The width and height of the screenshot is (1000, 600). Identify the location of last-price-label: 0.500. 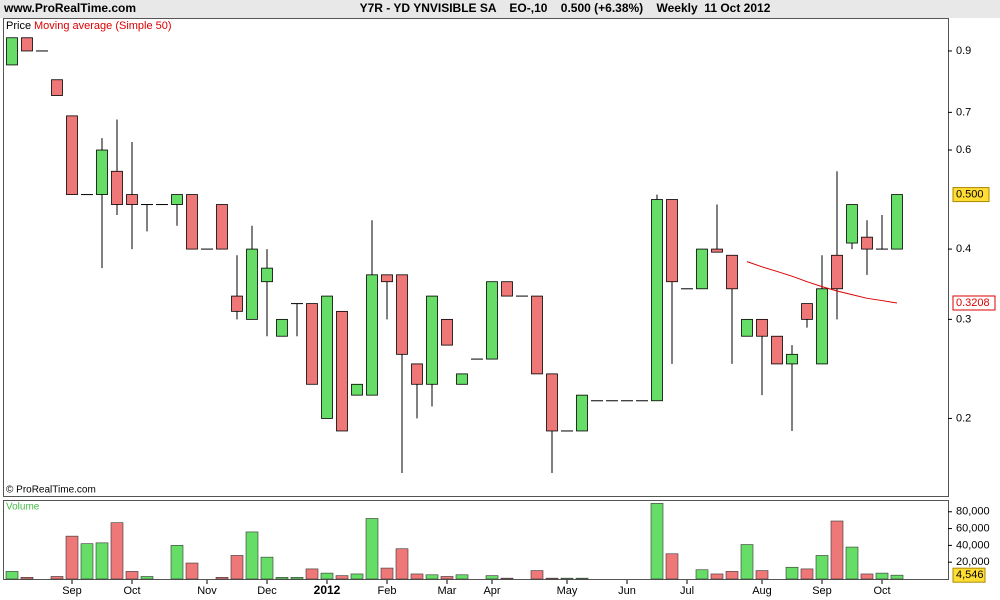
(970, 194).